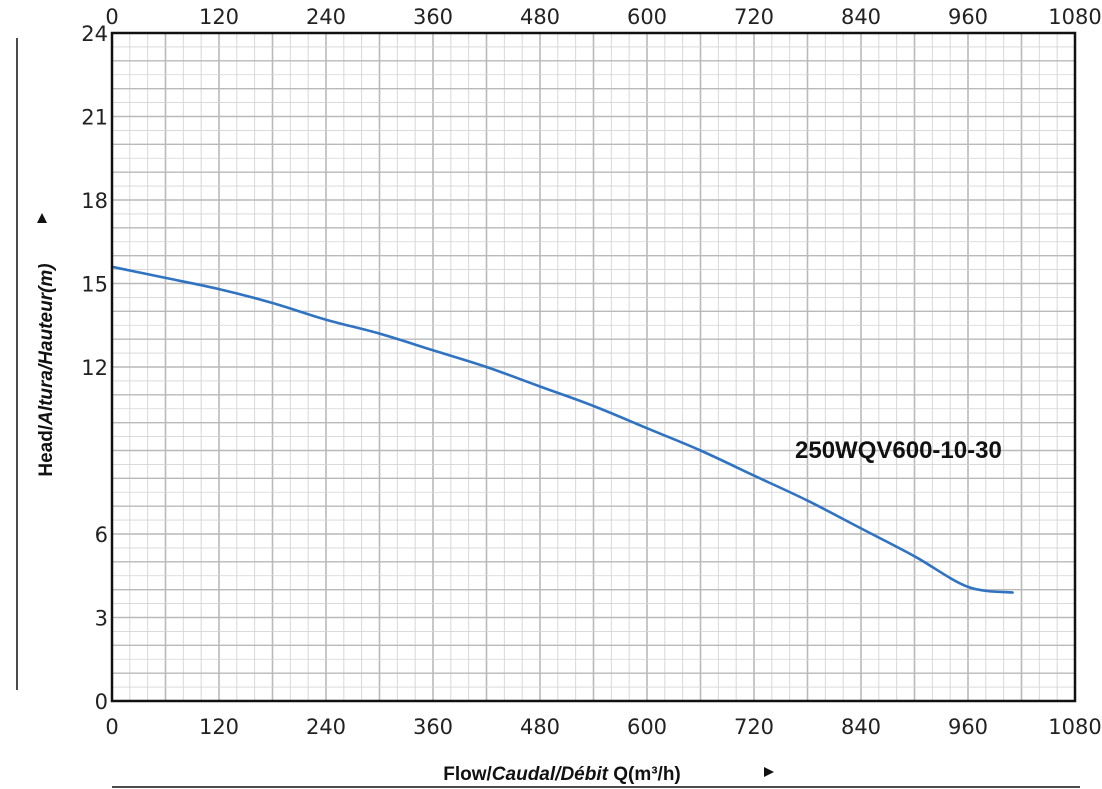 The height and width of the screenshot is (789, 1102). Describe the element at coordinates (769, 772) in the screenshot. I see `x-axis-arrow-icon` at that location.